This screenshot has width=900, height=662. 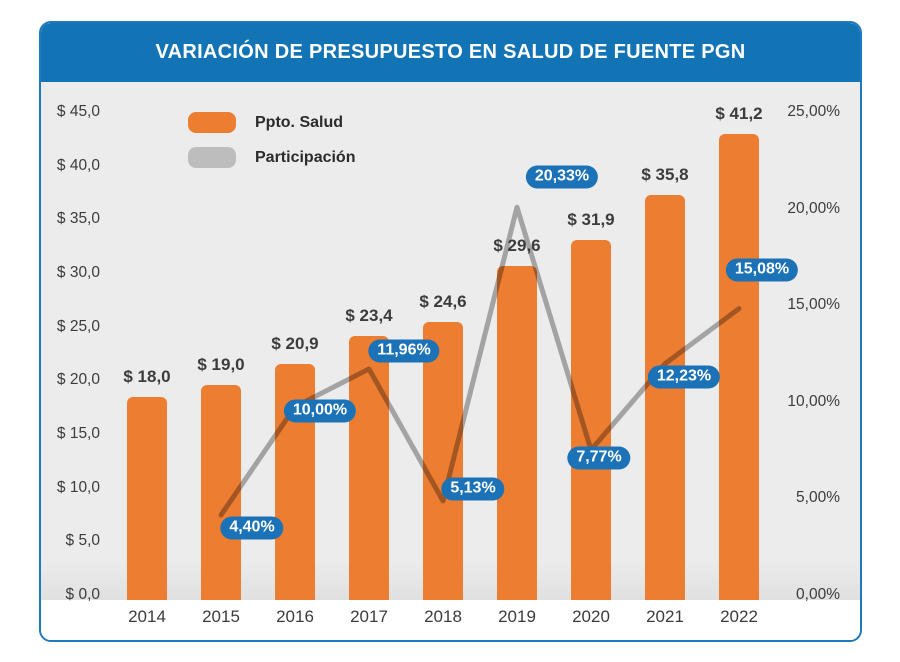 I want to click on bar-2022, so click(x=739, y=367).